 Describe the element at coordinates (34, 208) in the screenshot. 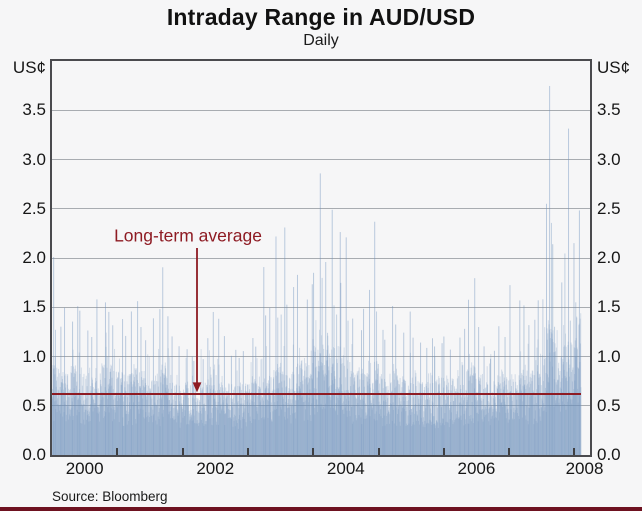

I see `y-tick-label-left: 2.5` at that location.